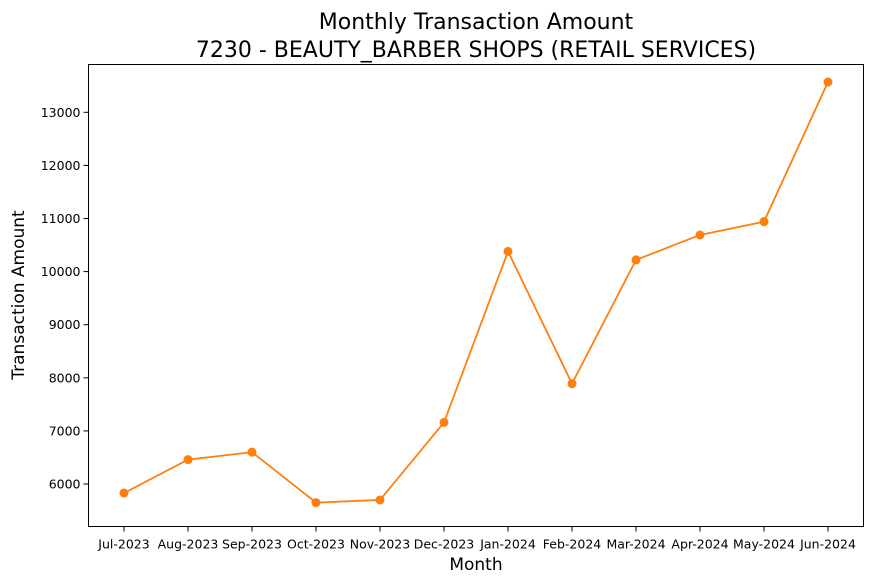 This screenshot has height=585, width=873. What do you see at coordinates (444, 544) in the screenshot?
I see `x-tick-label: Dec-2023` at bounding box center [444, 544].